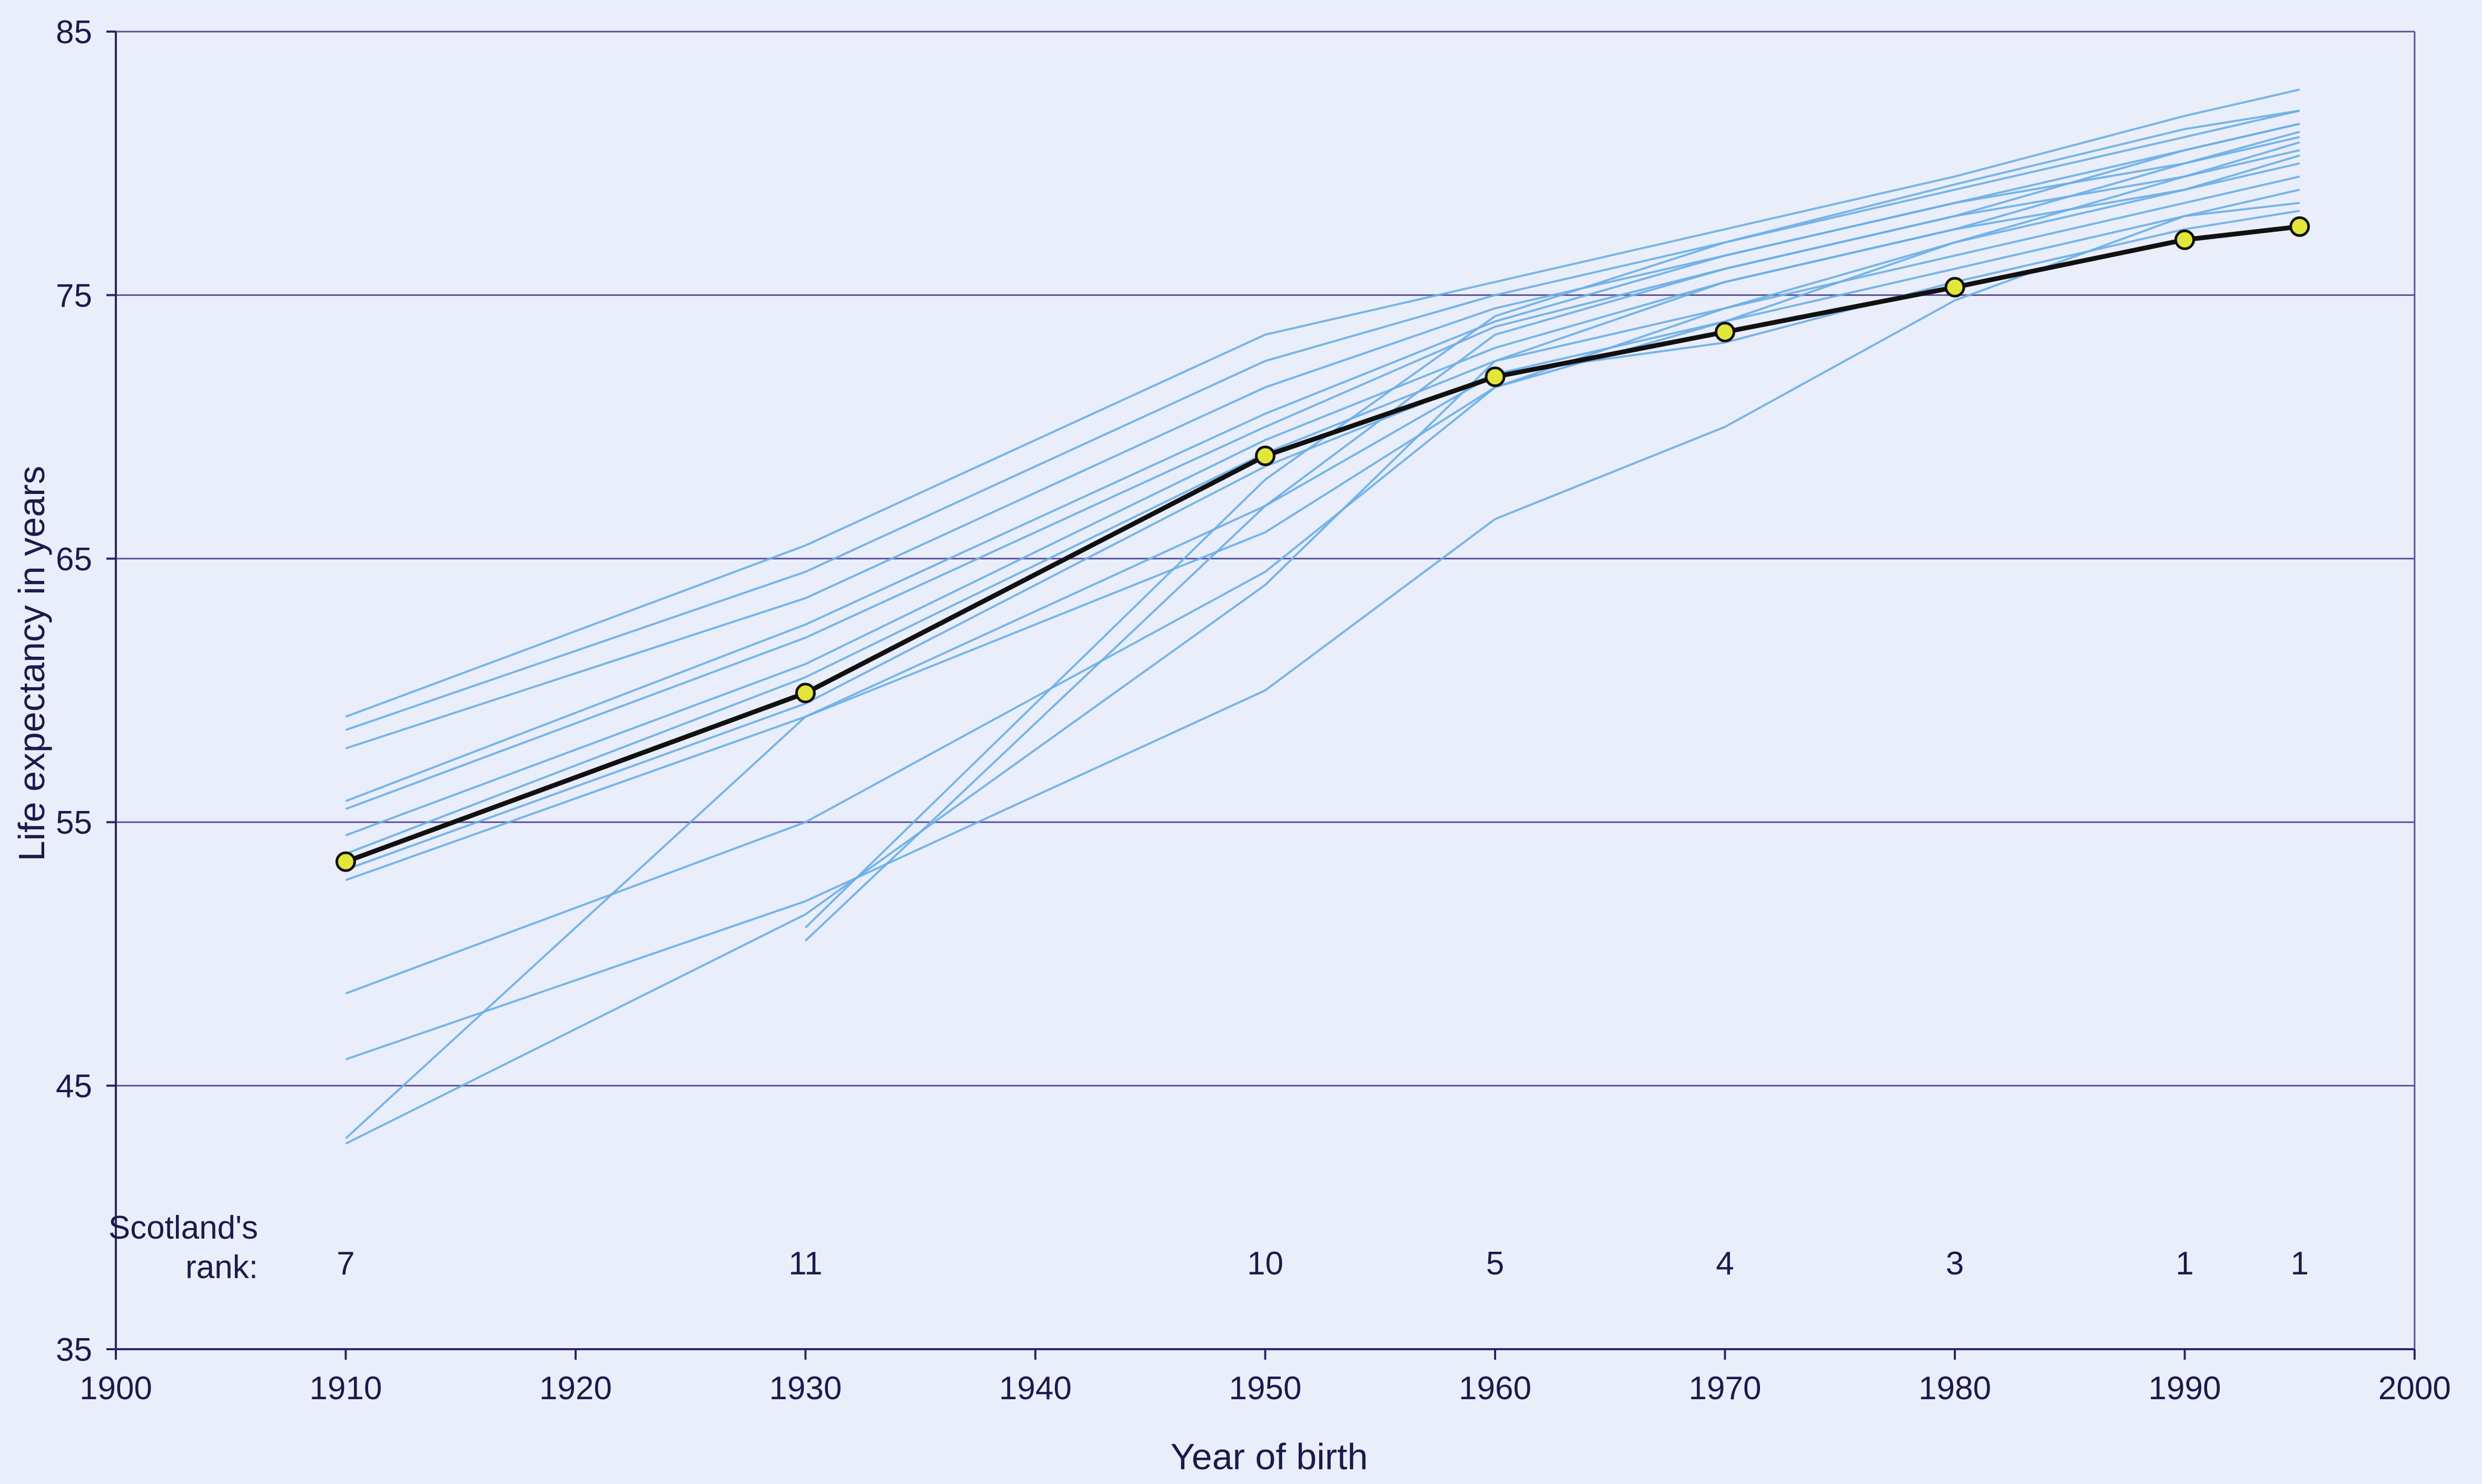 Image resolution: width=2482 pixels, height=1484 pixels. I want to click on rank-value-1990: 1, so click(2184, 1263).